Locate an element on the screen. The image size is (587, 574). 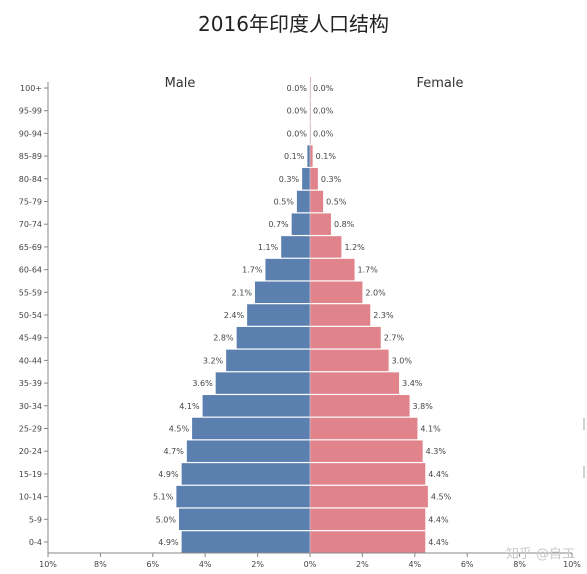
male-value-label: 4.1% is located at coordinates (189, 406).